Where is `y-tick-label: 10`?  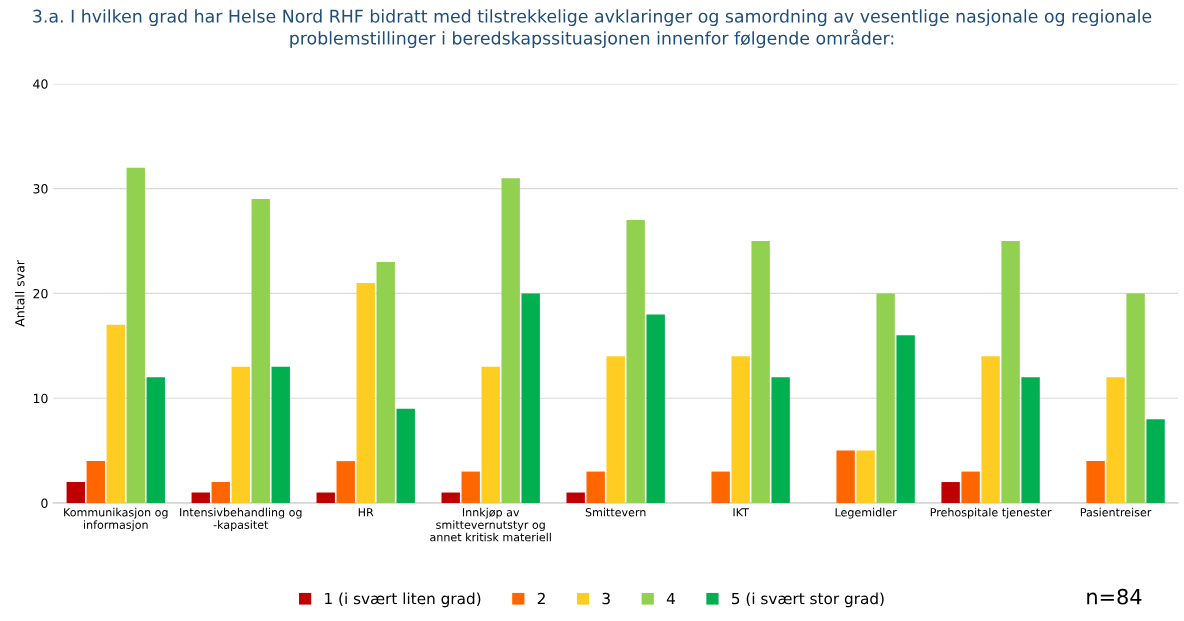
y-tick-label: 10 is located at coordinates (40, 398).